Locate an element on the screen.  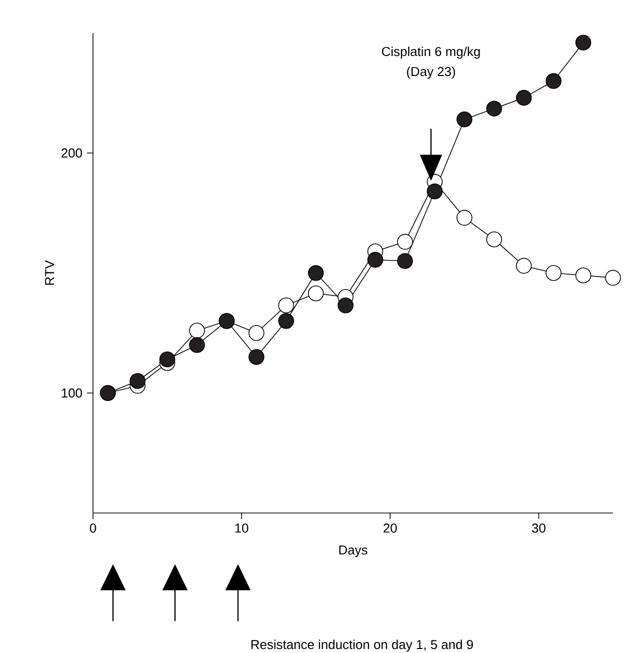
y-axis-title: RTV is located at coordinates (49, 272).